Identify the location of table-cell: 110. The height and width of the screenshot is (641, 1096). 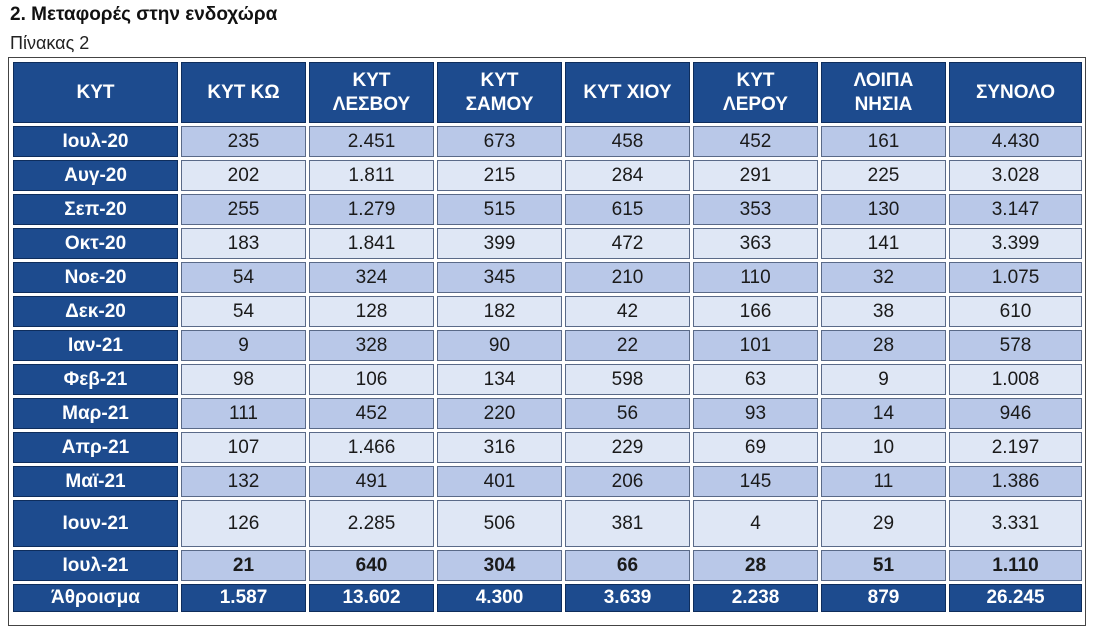
(755, 277).